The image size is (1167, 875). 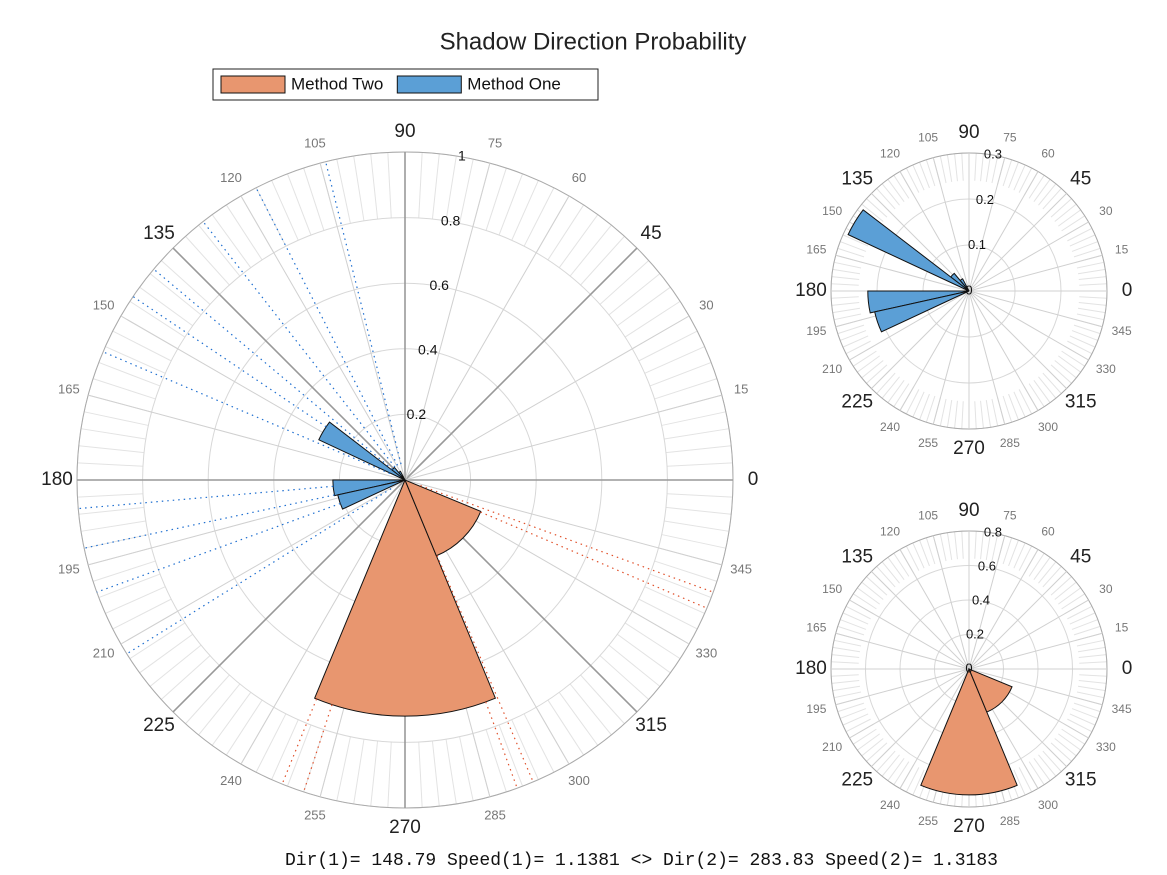 I want to click on r-tick-label: 0.4, so click(x=981, y=599).